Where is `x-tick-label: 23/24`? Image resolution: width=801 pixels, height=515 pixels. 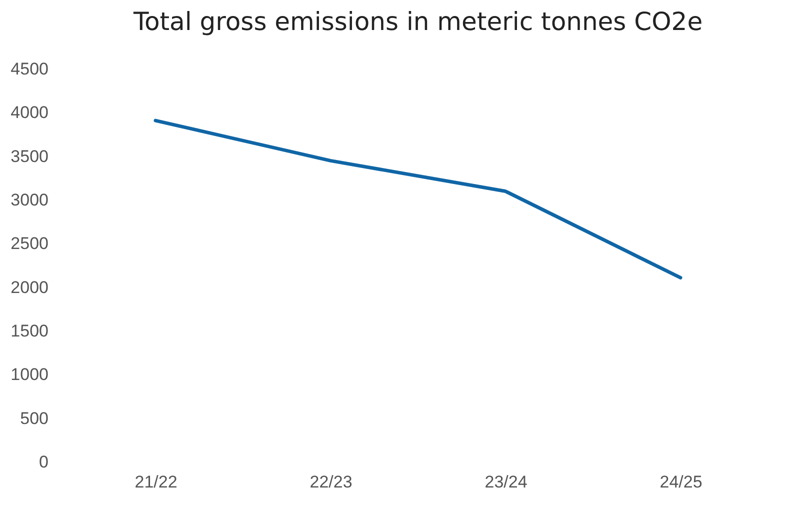 x-tick-label: 23/24 is located at coordinates (506, 482).